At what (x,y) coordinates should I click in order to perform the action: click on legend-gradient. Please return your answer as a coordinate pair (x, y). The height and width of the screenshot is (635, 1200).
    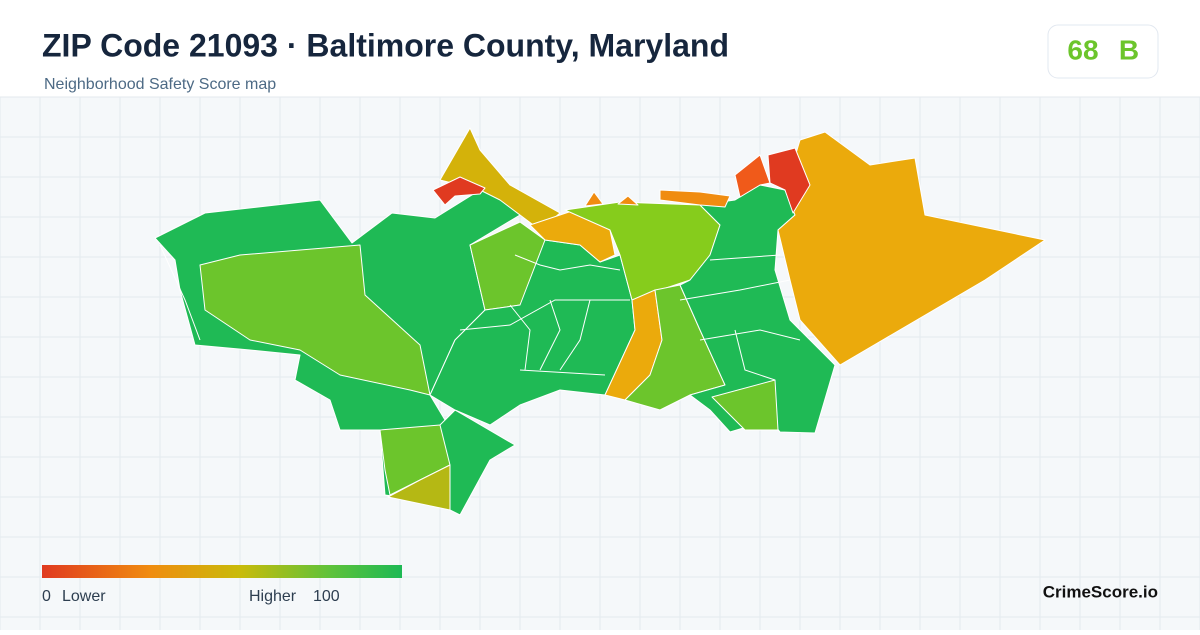
    Looking at the image, I should click on (222, 571).